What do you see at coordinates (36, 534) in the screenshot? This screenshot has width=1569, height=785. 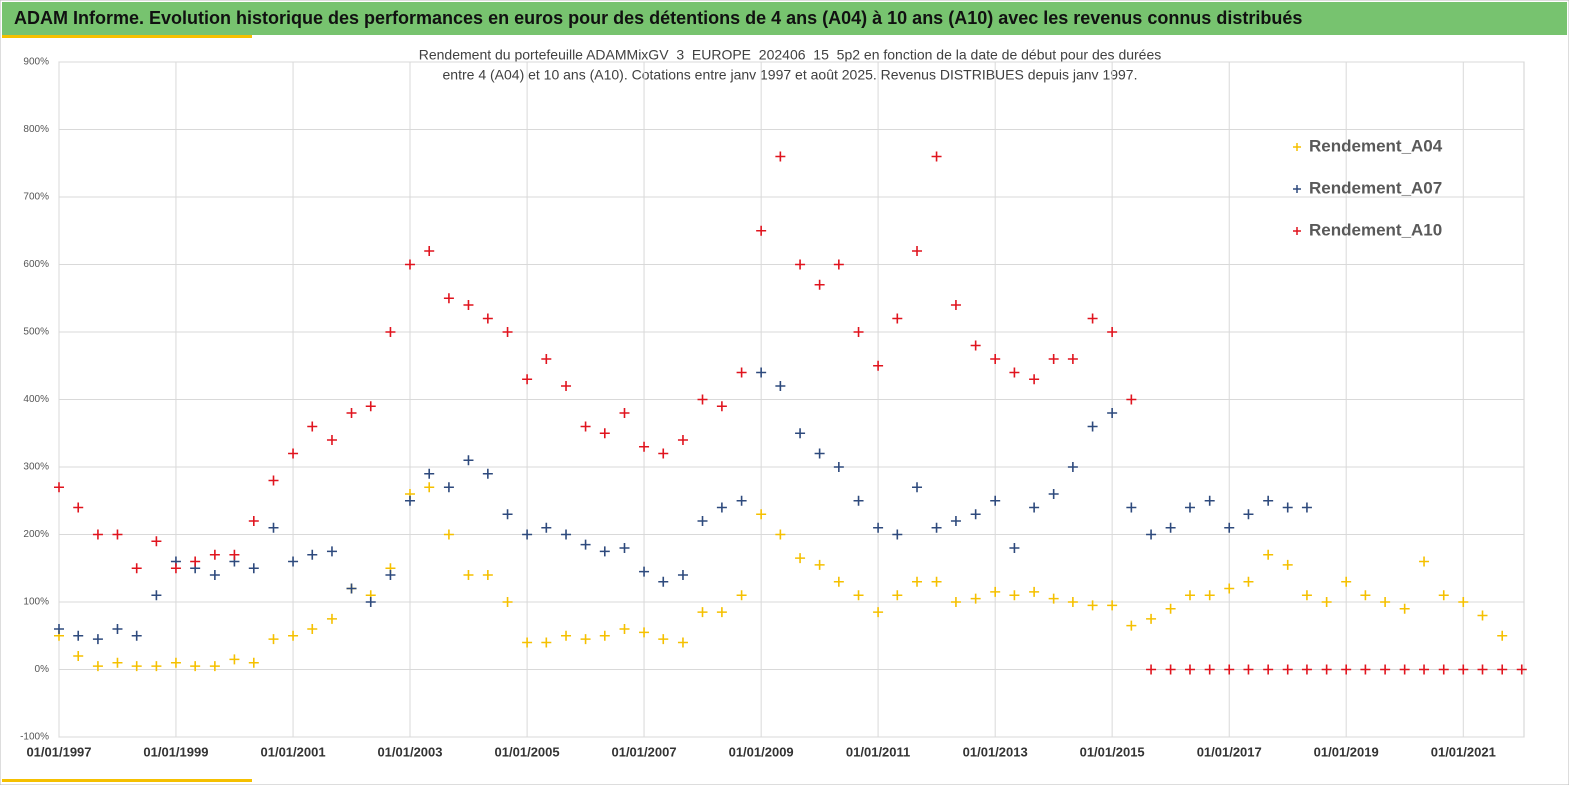 I see `y-tick-label: 200%` at bounding box center [36, 534].